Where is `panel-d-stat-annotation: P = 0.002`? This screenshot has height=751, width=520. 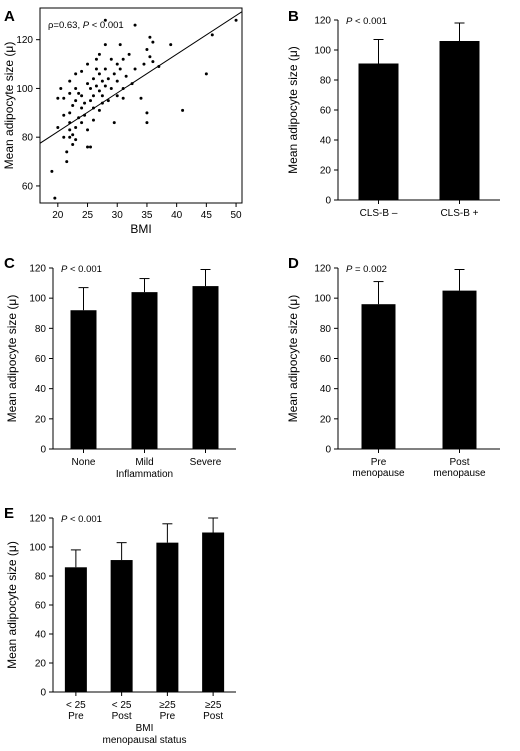
panel-d-stat-annotation: P = 0.002 is located at coordinates (366, 269).